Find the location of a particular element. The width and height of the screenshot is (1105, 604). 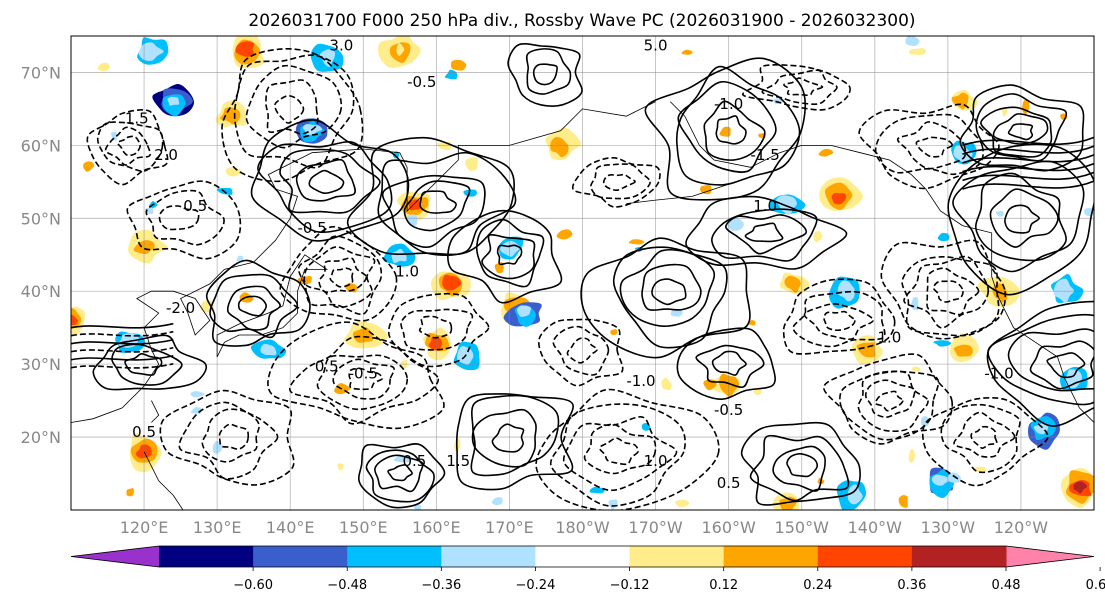

lon-tick-label: 120°W is located at coordinates (1021, 527).